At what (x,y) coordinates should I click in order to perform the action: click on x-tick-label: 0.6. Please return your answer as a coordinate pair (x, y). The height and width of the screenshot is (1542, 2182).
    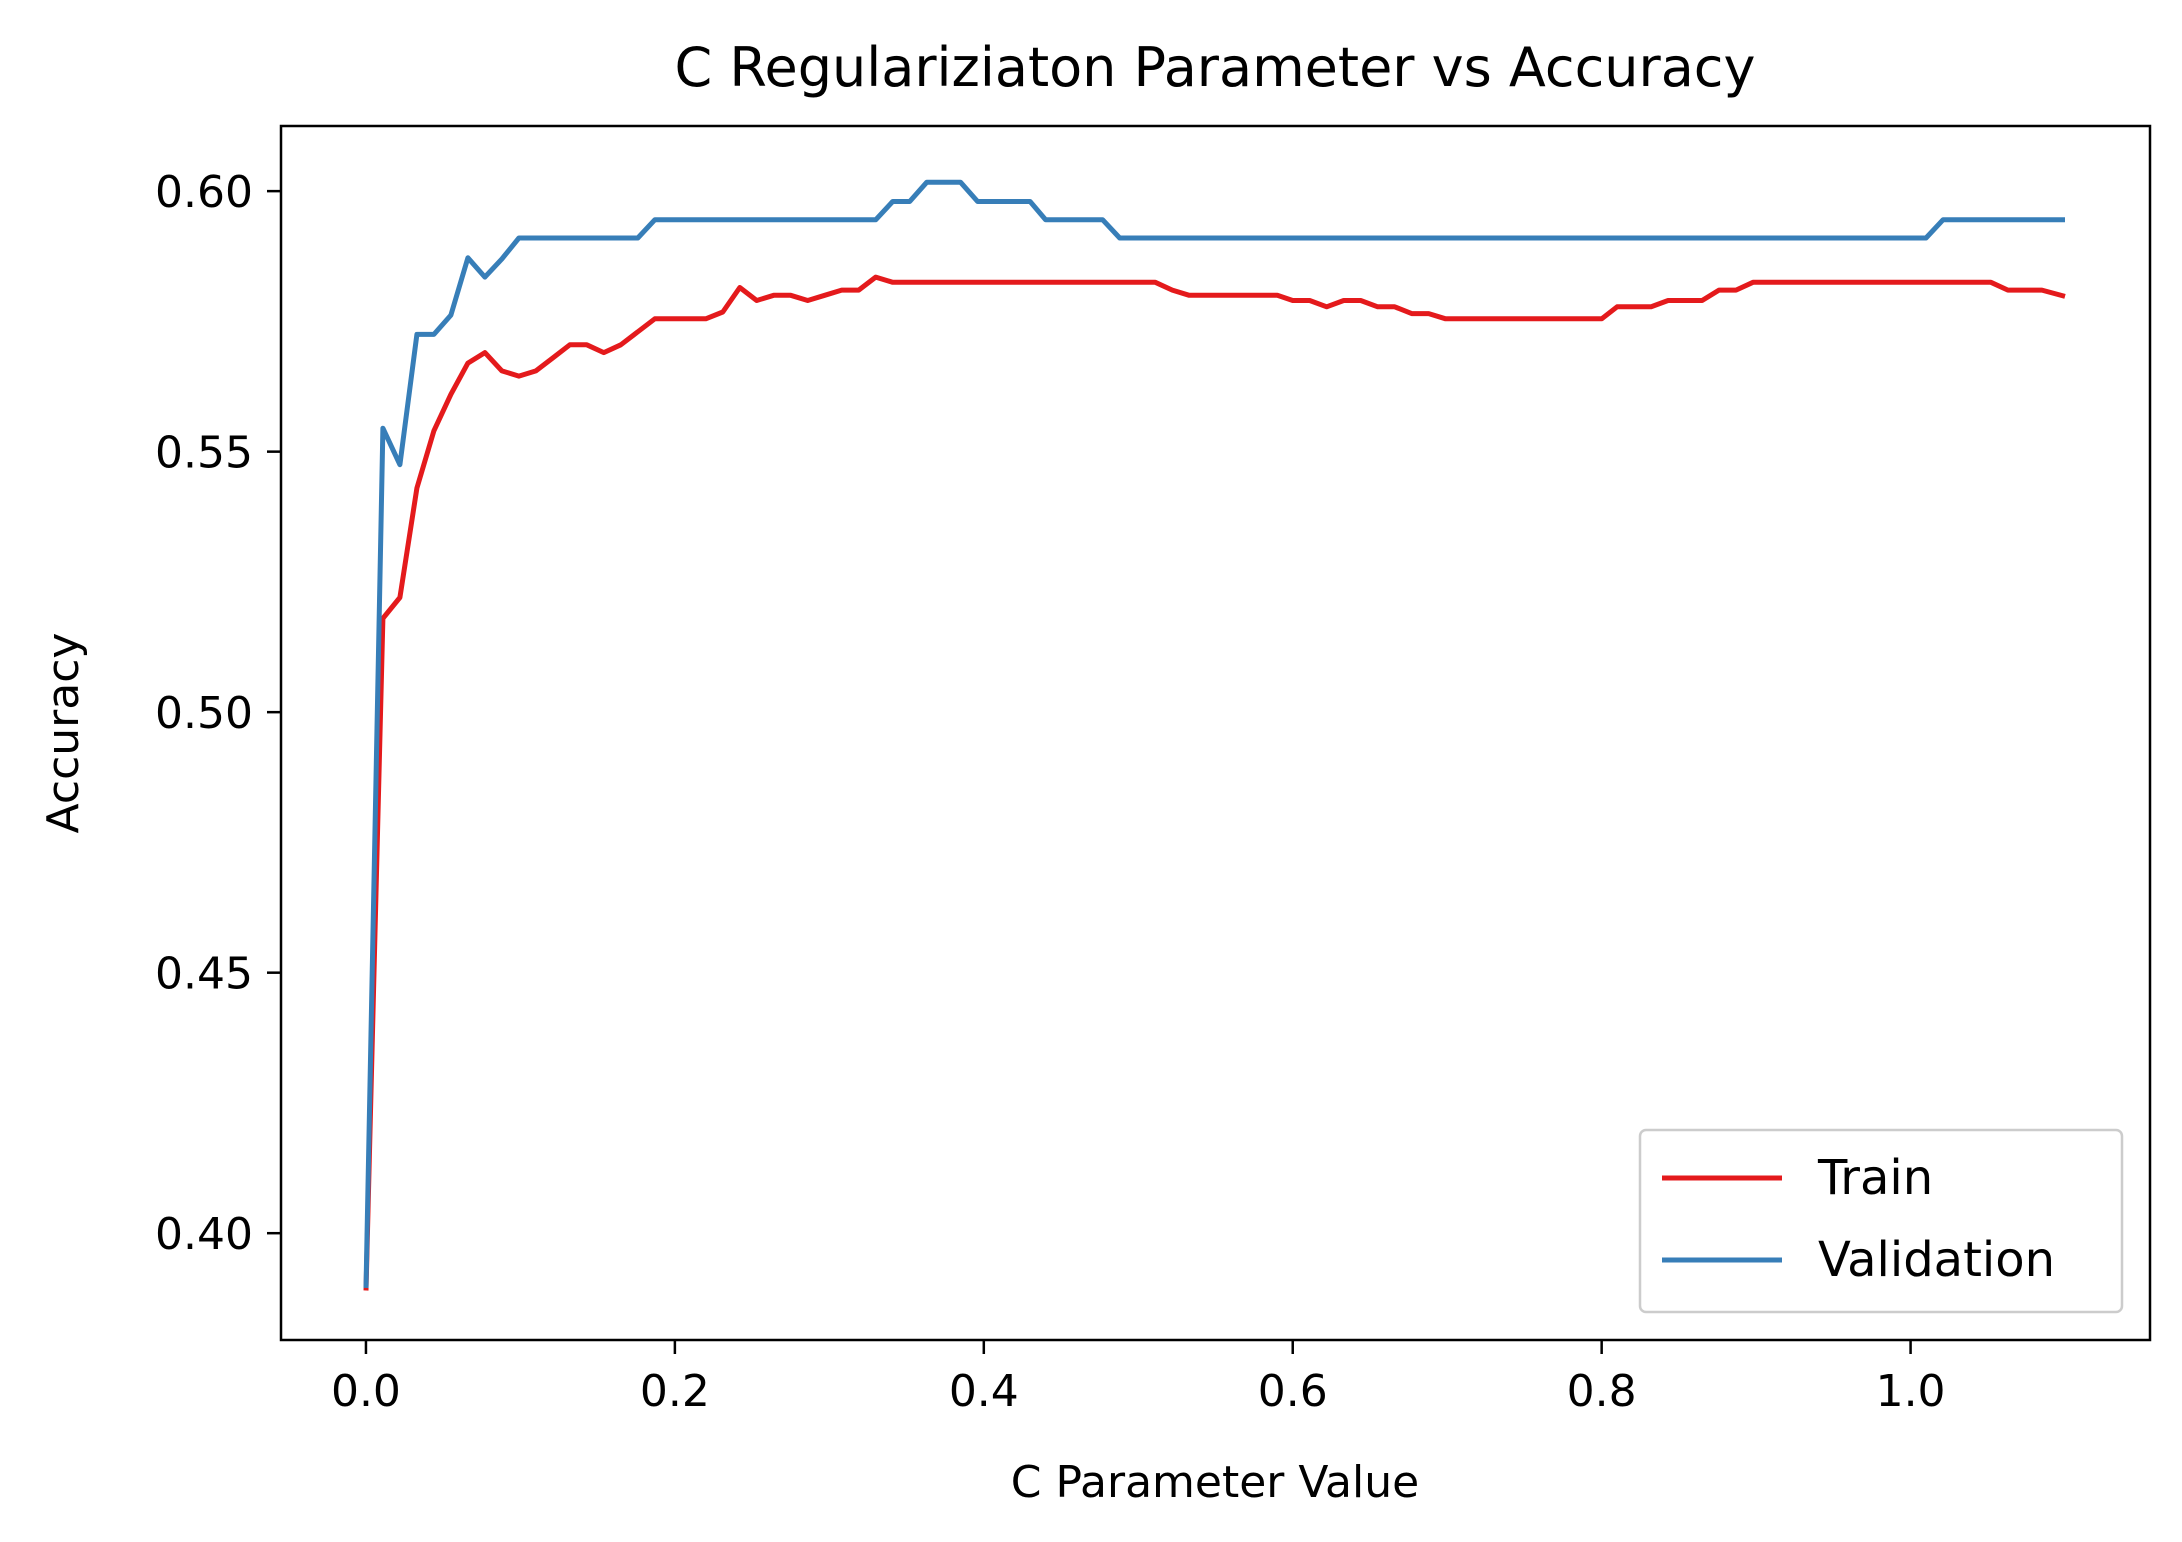
    Looking at the image, I should click on (1293, 1391).